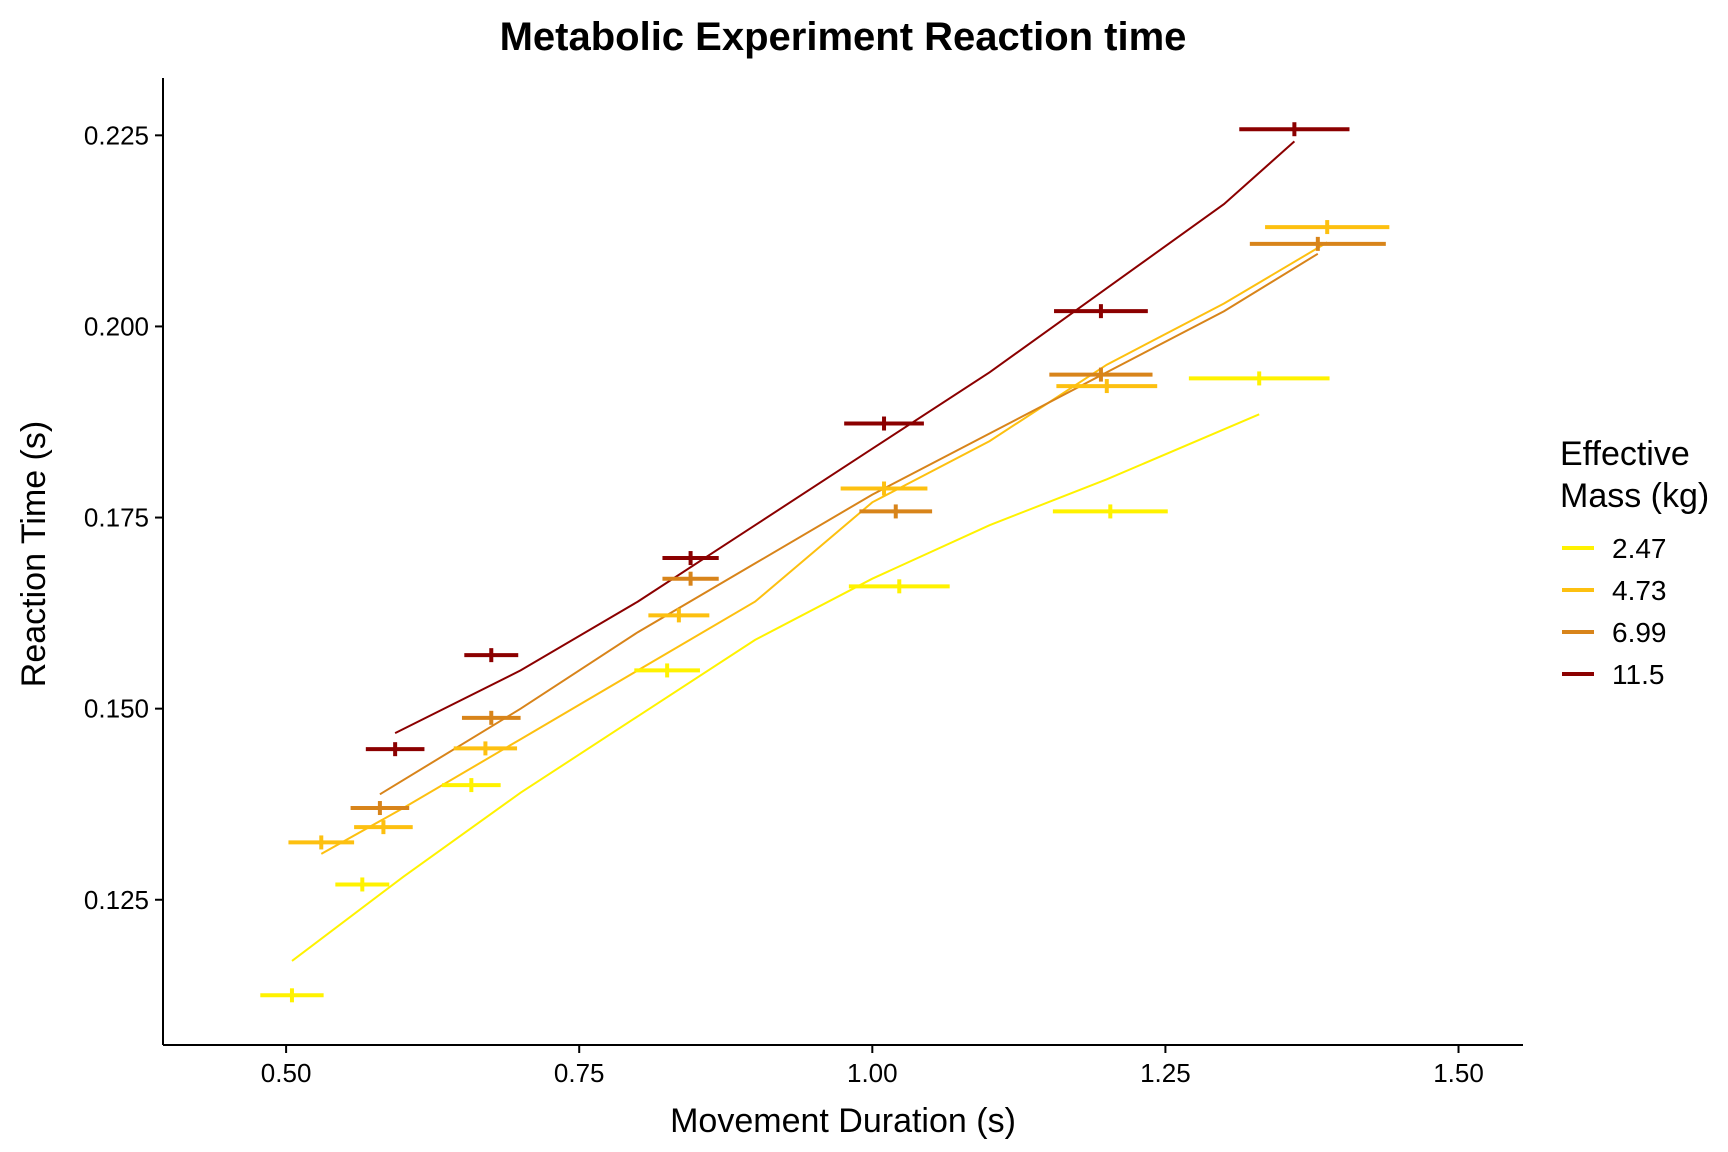 Image resolution: width=1728 pixels, height=1152 pixels. Describe the element at coordinates (116, 900) in the screenshot. I see `y-tick-label: 0.125` at that location.